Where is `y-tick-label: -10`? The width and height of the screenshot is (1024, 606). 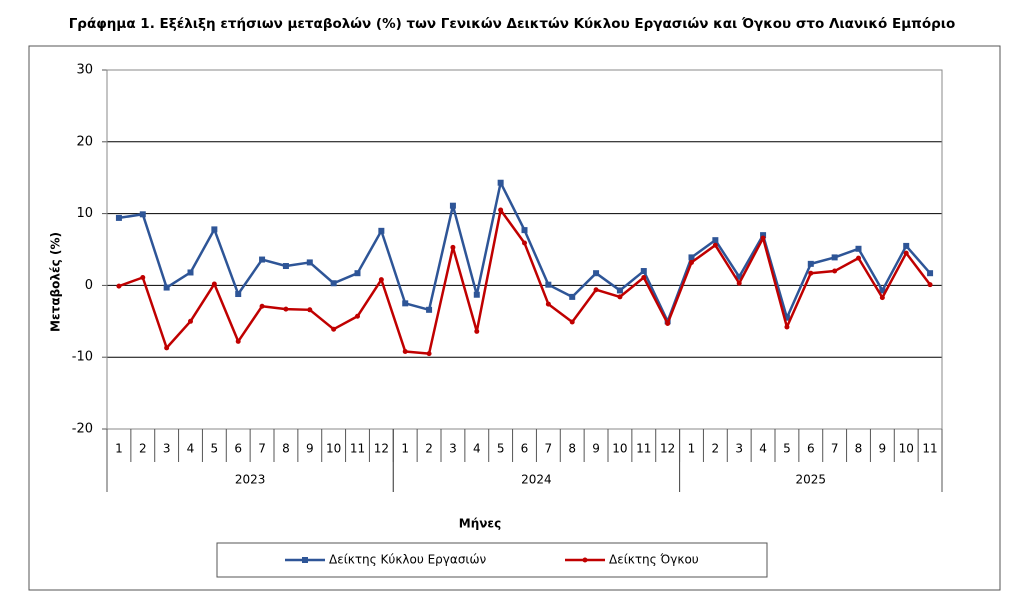 y-tick-label: -10 is located at coordinates (82, 357).